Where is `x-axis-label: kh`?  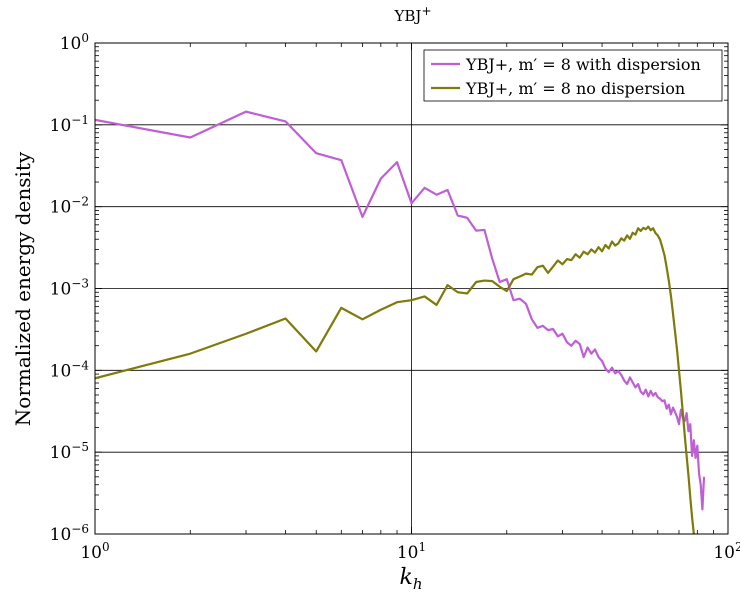
x-axis-label: kh is located at coordinates (410, 579).